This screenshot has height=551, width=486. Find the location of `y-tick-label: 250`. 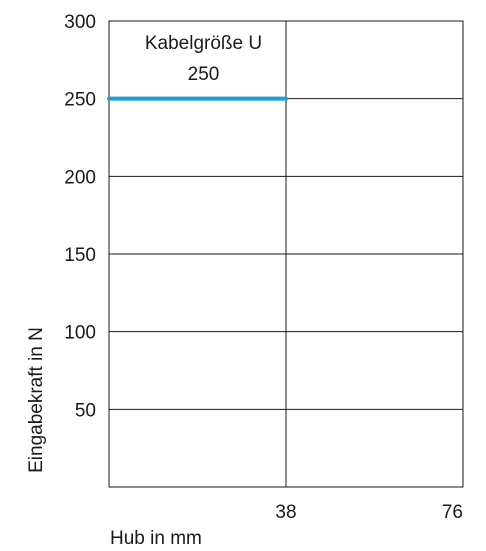

y-tick-label: 250 is located at coordinates (80, 100).